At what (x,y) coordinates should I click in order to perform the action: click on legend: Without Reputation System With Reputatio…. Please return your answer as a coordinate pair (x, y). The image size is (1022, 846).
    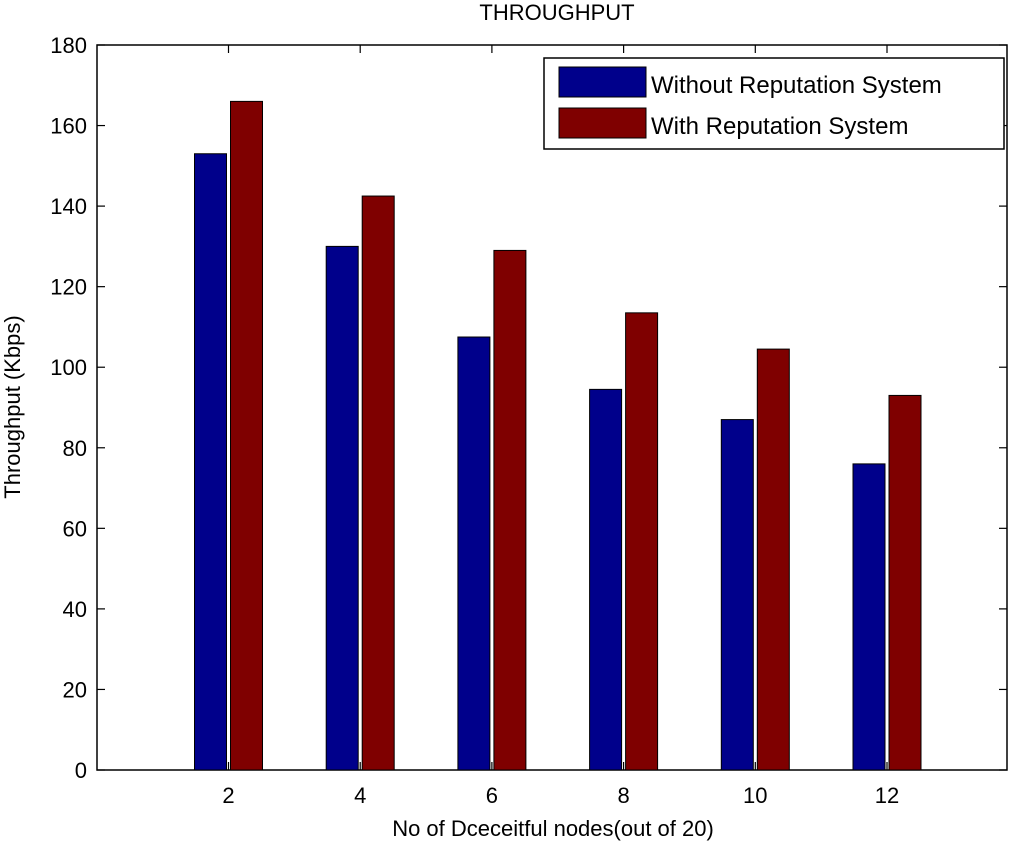
    Looking at the image, I should click on (774, 103).